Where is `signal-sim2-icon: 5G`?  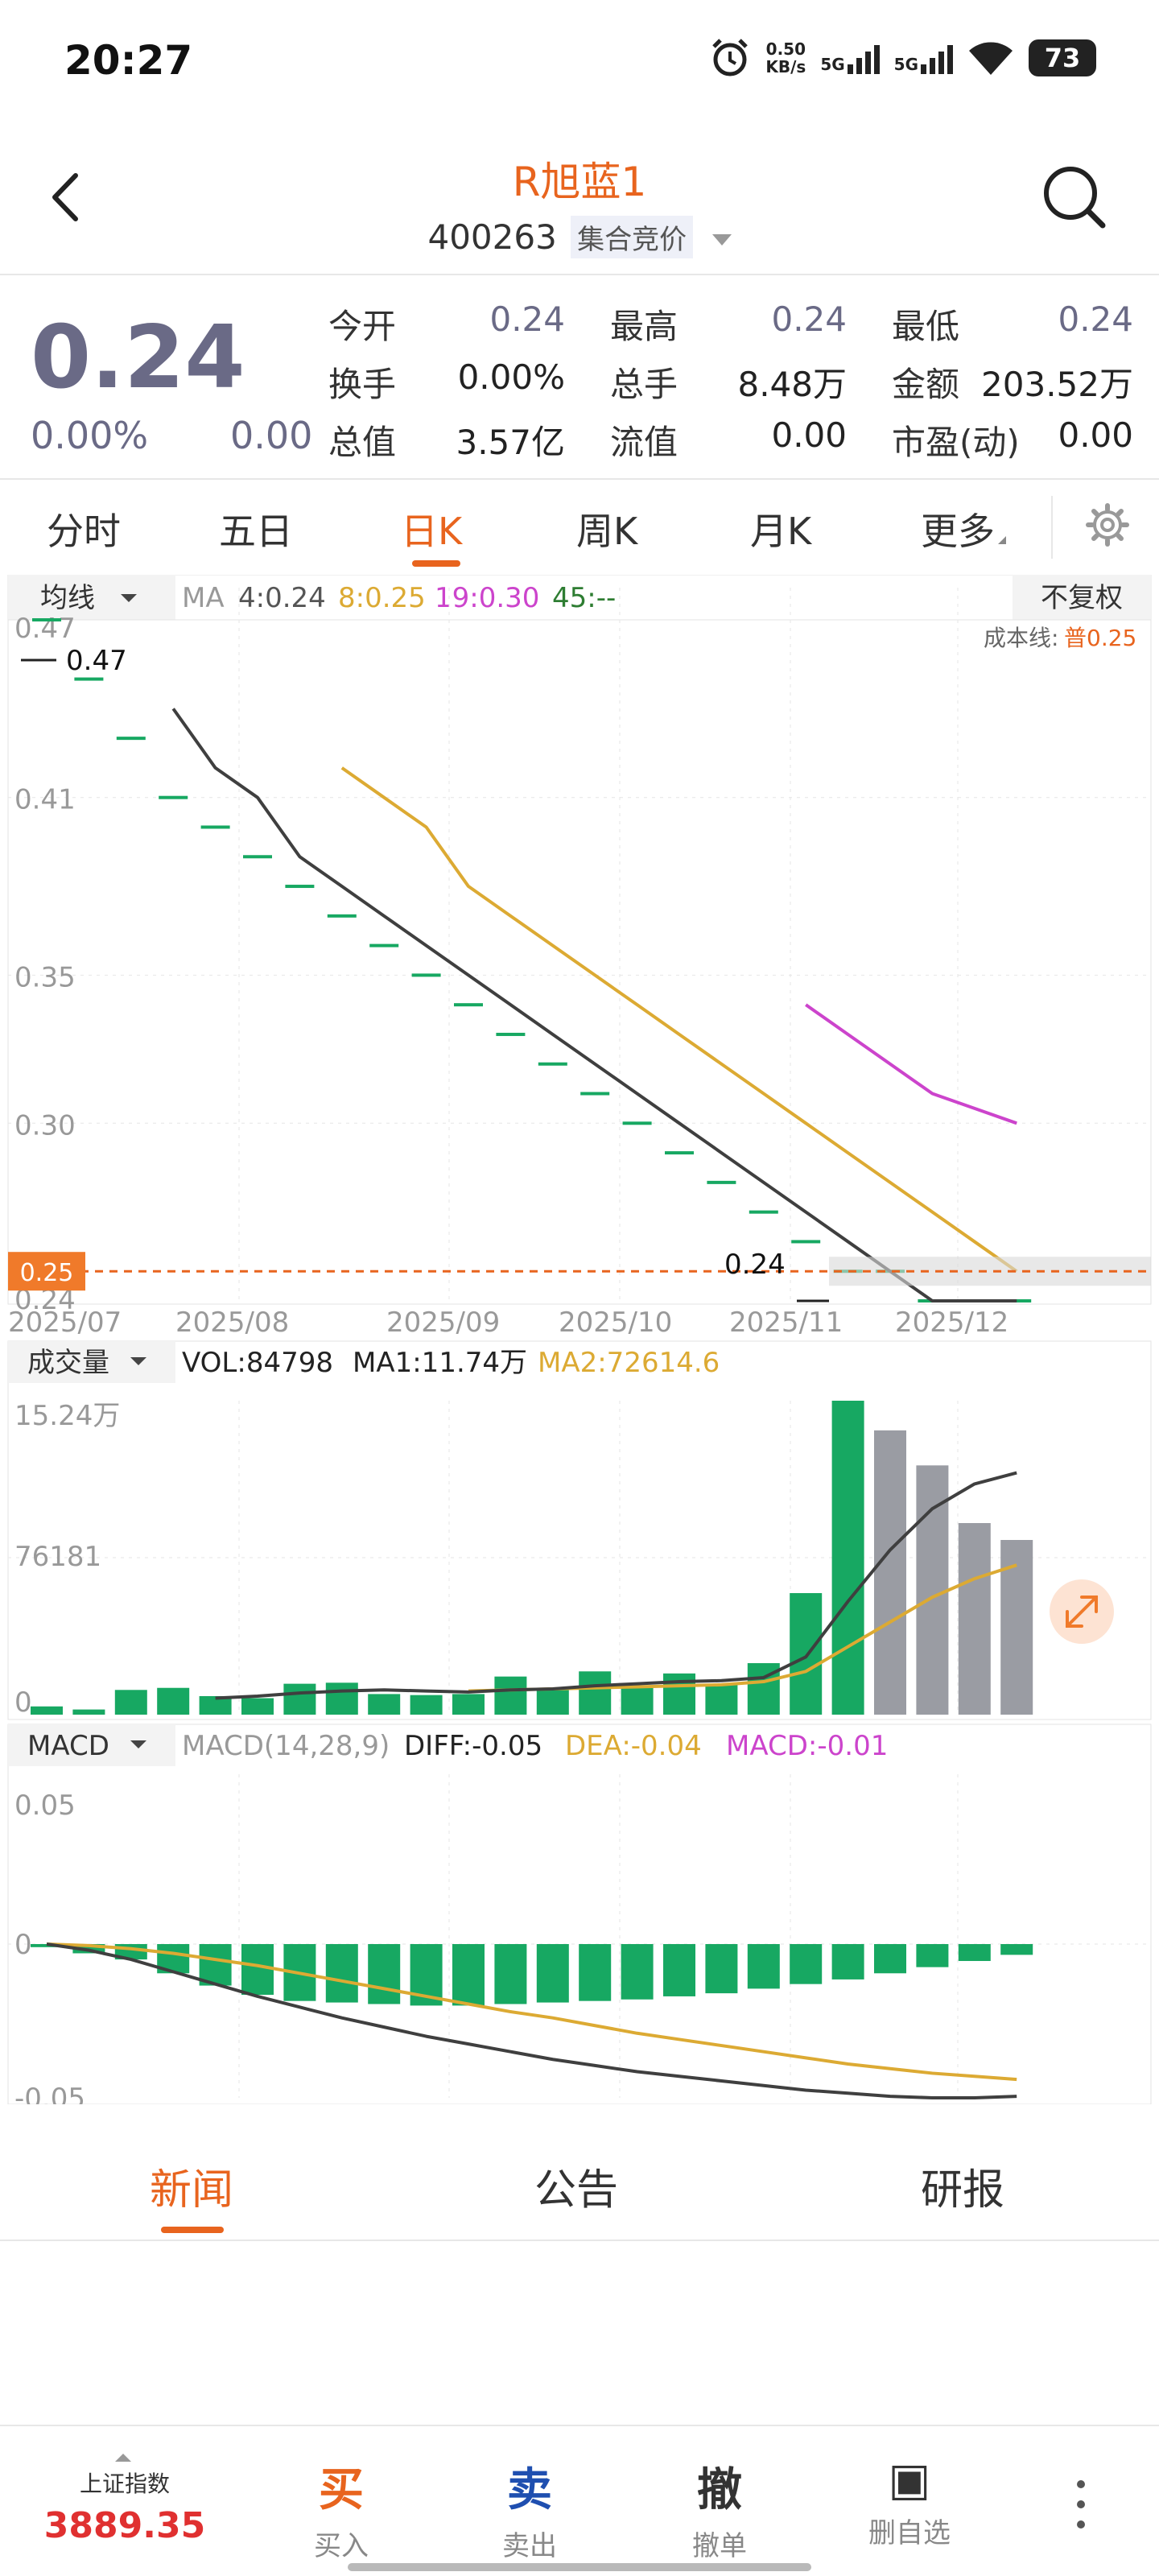
signal-sim2-icon: 5G is located at coordinates (923, 58).